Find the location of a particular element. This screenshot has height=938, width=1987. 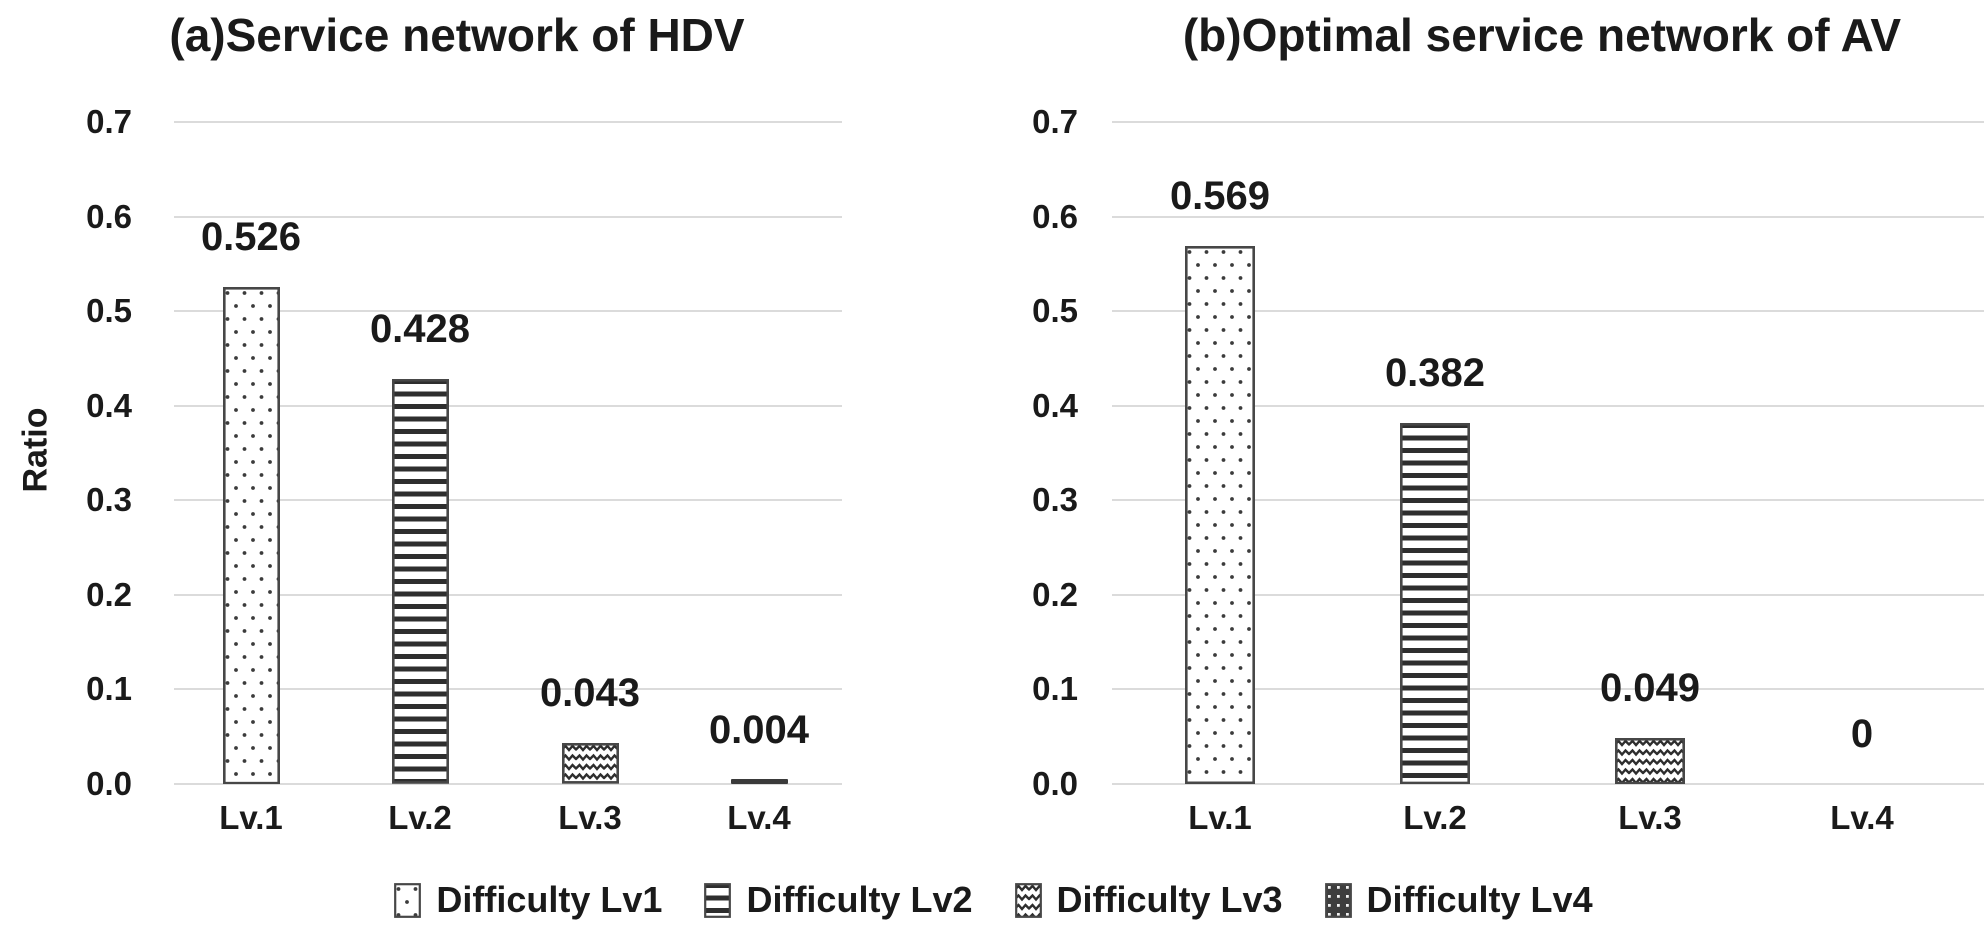

chart-a-title: (a)Service network of HDV is located at coordinates (457, 35).